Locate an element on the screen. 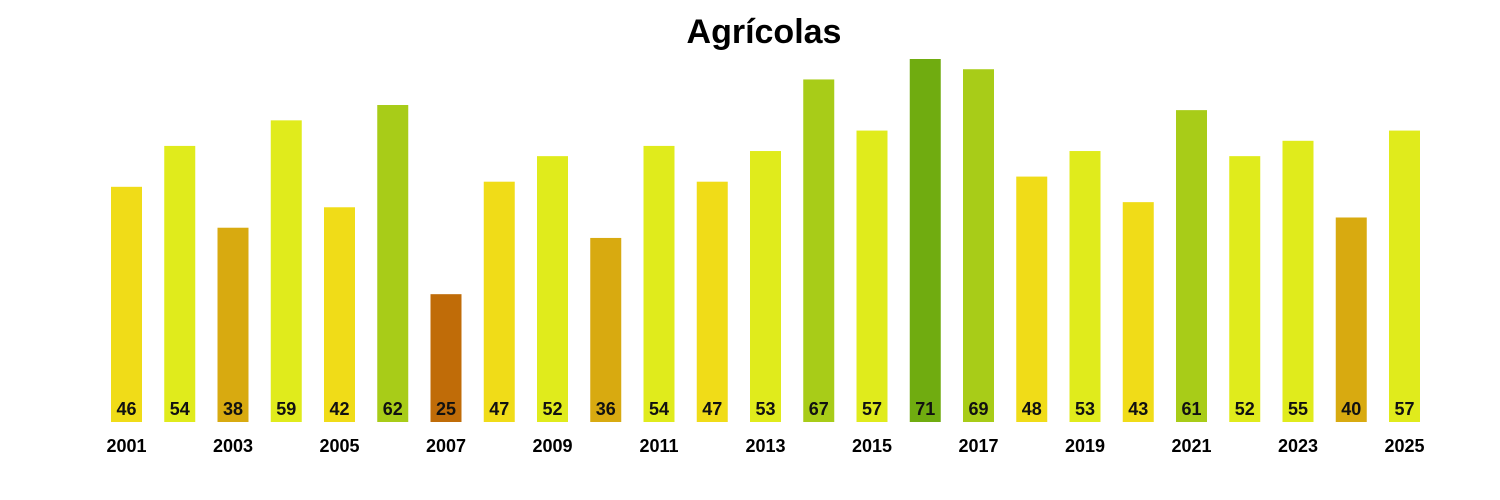 This screenshot has height=500, width=1500. x-tick-label-2003: 2003 is located at coordinates (233, 446).